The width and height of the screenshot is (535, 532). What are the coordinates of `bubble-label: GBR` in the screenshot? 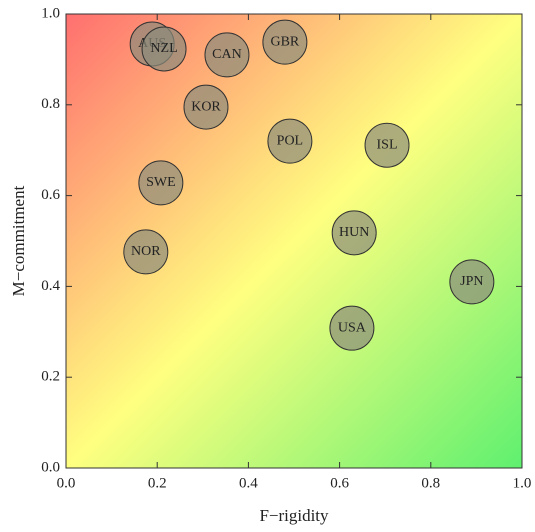 It's located at (284, 41).